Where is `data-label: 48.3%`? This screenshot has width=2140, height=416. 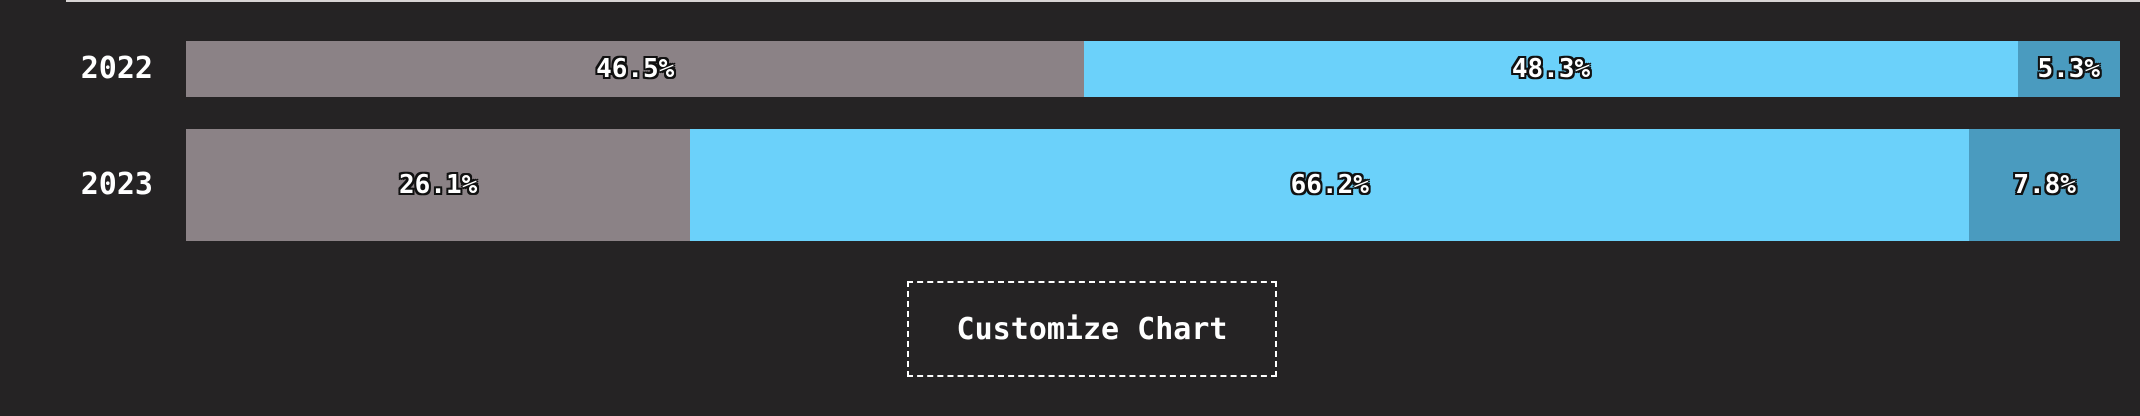 data-label: 48.3% is located at coordinates (1551, 69).